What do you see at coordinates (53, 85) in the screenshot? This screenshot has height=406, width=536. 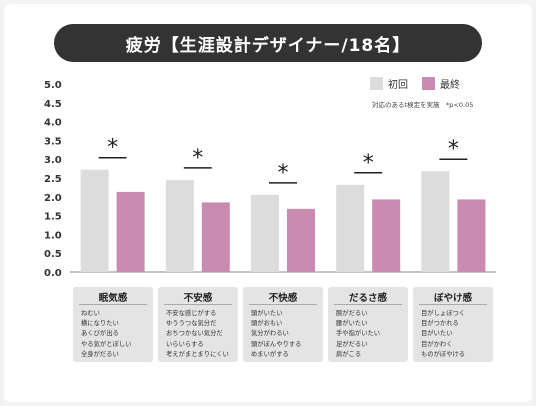 I see `y-tick-label: 5.0` at bounding box center [53, 85].